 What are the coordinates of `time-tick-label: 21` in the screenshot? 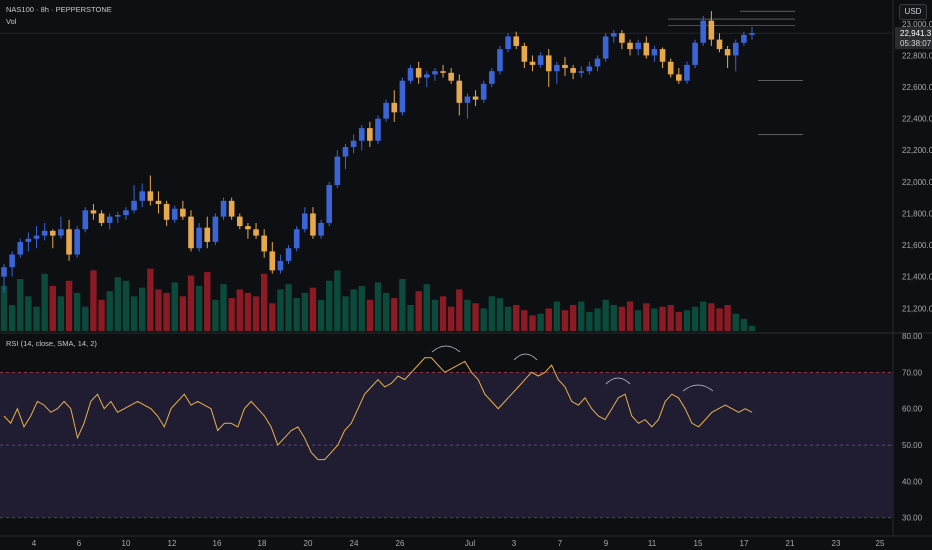 It's located at (790, 543).